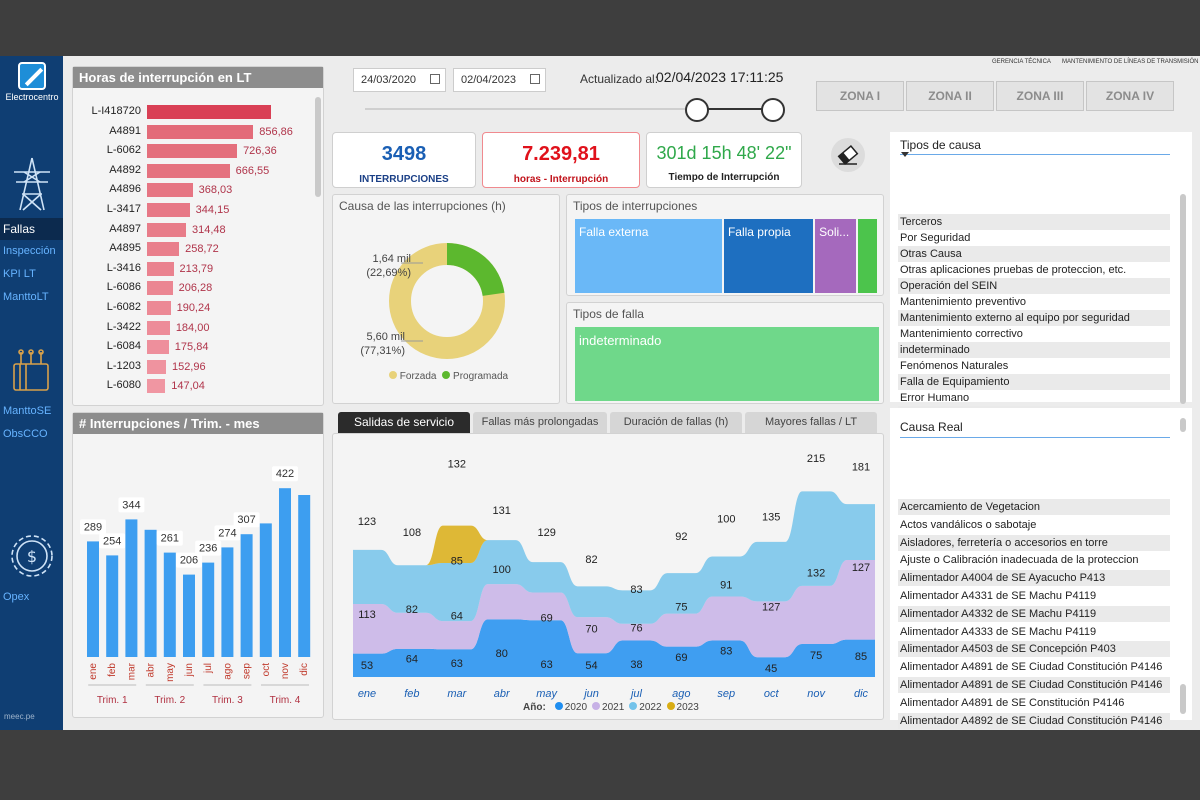 The image size is (1200, 800). Describe the element at coordinates (727, 364) in the screenshot. I see `tipos-falla-block: indeterminado` at that location.